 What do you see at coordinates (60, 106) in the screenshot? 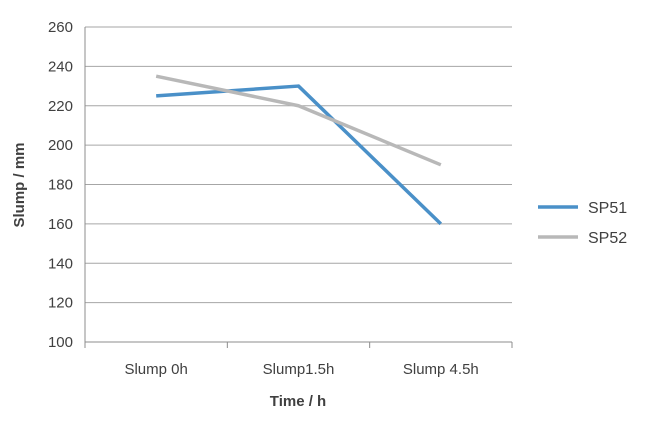
I see `y-tick-label: 220` at bounding box center [60, 106].